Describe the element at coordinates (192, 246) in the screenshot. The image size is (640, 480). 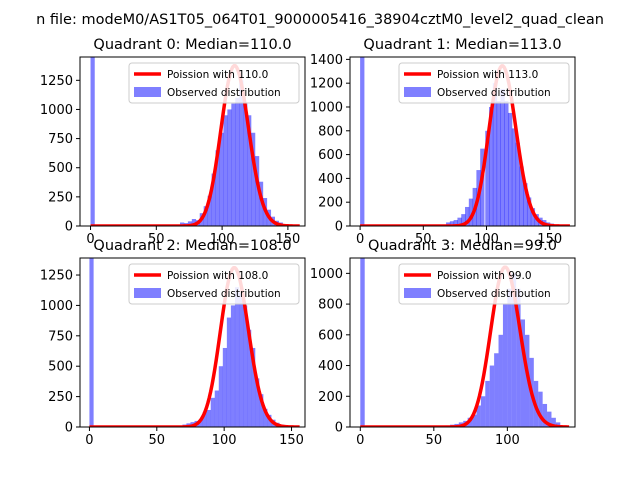
I see `subplot-title: Quadrant 2: Median=108.0` at that location.